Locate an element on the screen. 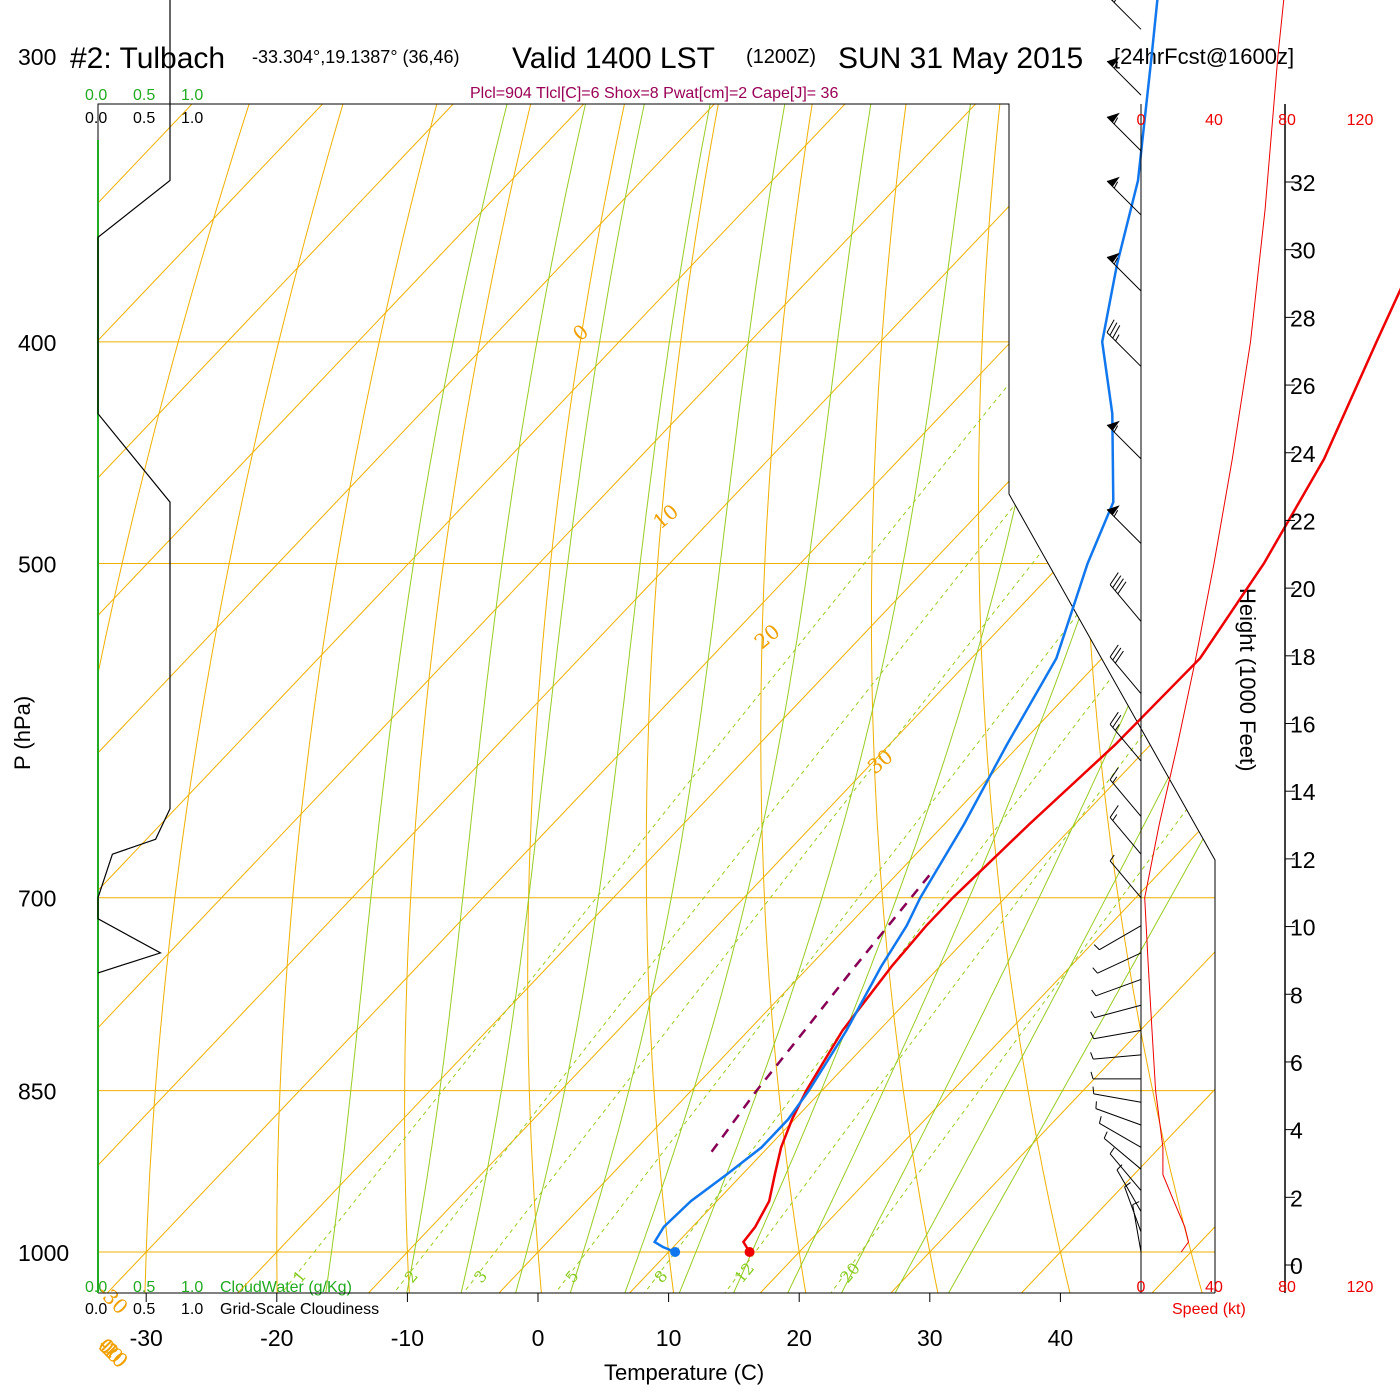  mixing-ratio-label: 20 is located at coordinates (850, 1273).